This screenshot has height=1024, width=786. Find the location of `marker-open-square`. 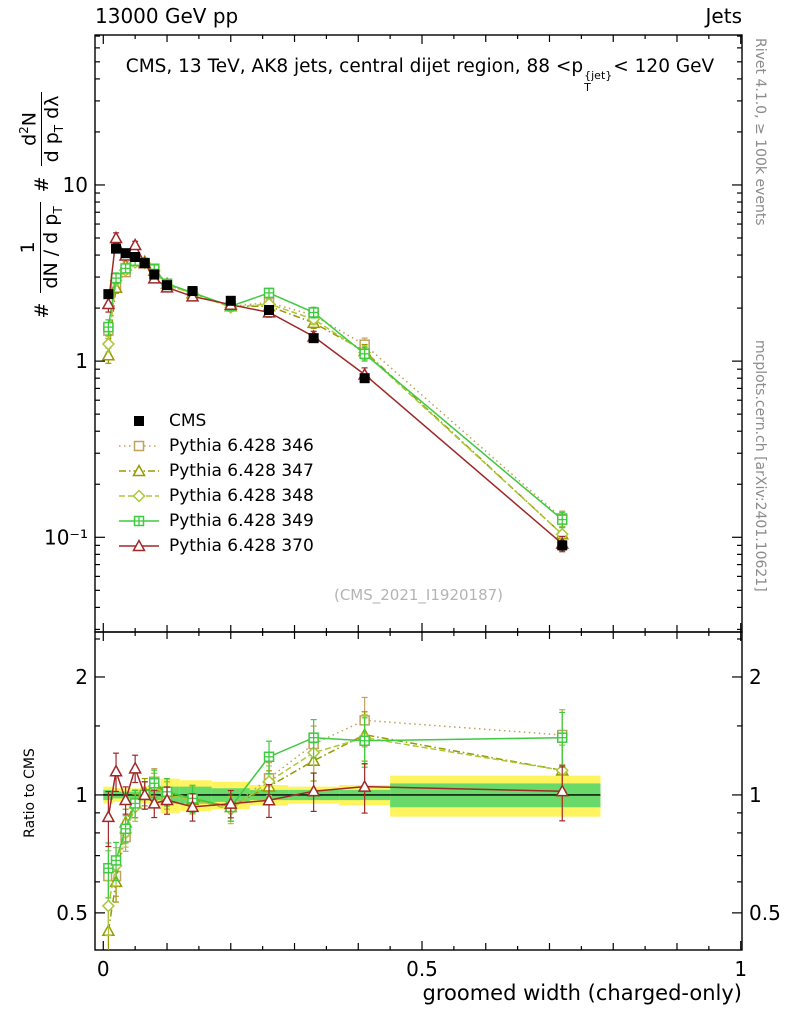

marker-open-square is located at coordinates (139, 445).